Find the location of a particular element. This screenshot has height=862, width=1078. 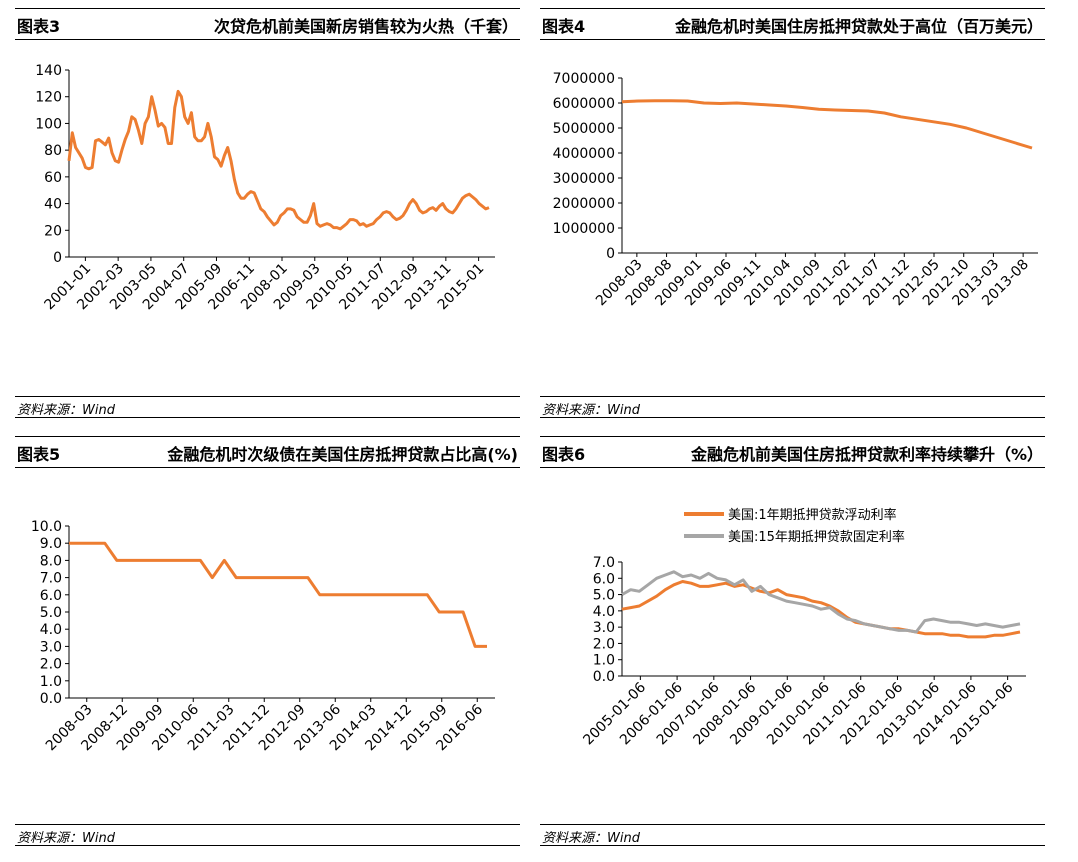

chart3-y-tick-label: 140 is located at coordinates (48, 71).